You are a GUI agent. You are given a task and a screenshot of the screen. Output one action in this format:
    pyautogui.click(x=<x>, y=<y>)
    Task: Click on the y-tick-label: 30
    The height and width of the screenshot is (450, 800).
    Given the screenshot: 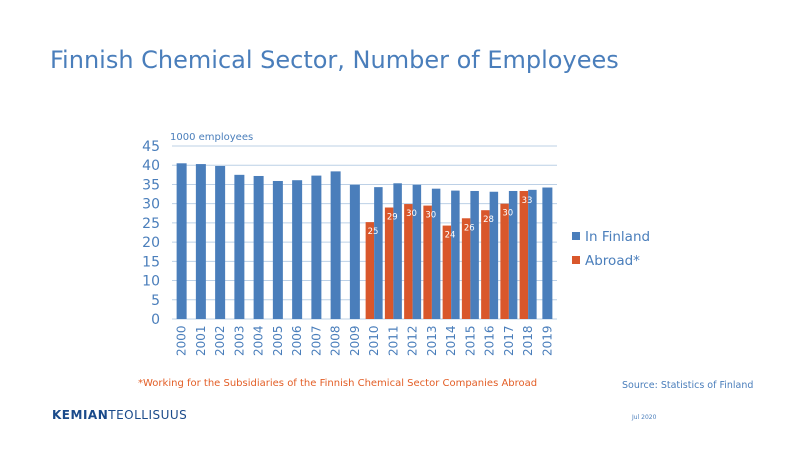 What is the action you would take?
    pyautogui.click(x=151, y=205)
    